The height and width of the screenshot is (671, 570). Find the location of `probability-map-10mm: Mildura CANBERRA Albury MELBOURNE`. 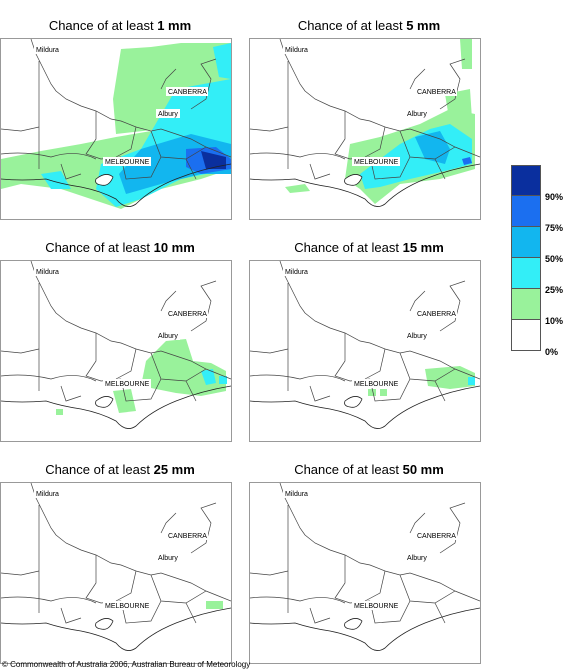

probability-map-10mm: Mildura CANBERRA Albury MELBOURNE is located at coordinates (116, 351).